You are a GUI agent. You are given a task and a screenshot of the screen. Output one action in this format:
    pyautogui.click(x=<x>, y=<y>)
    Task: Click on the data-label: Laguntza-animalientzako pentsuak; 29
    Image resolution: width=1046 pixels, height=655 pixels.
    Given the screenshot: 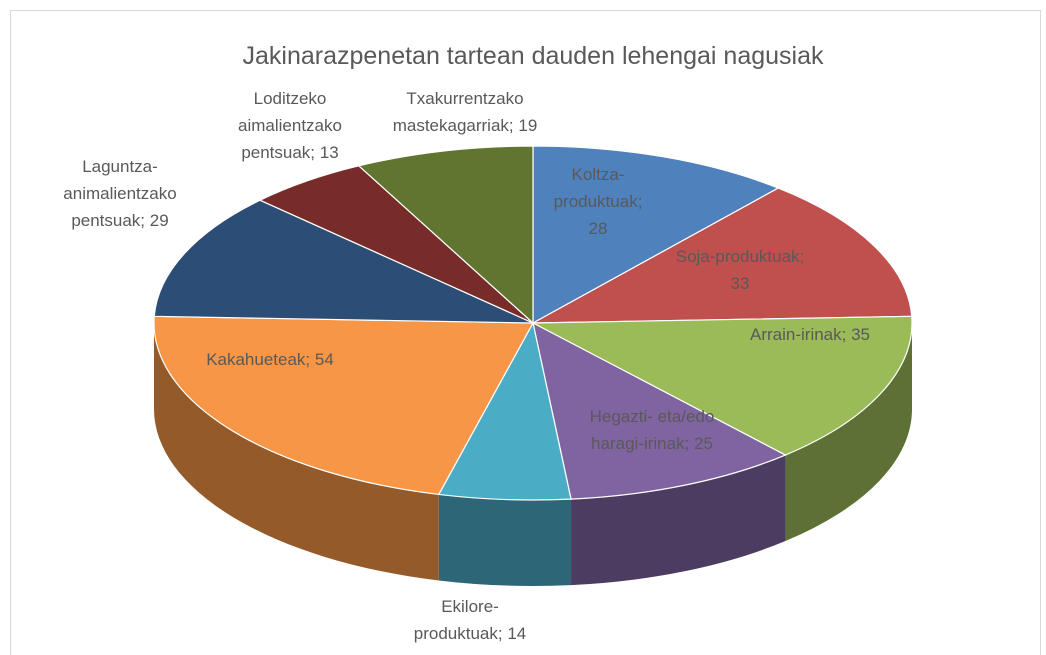 What is the action you would take?
    pyautogui.click(x=119, y=193)
    